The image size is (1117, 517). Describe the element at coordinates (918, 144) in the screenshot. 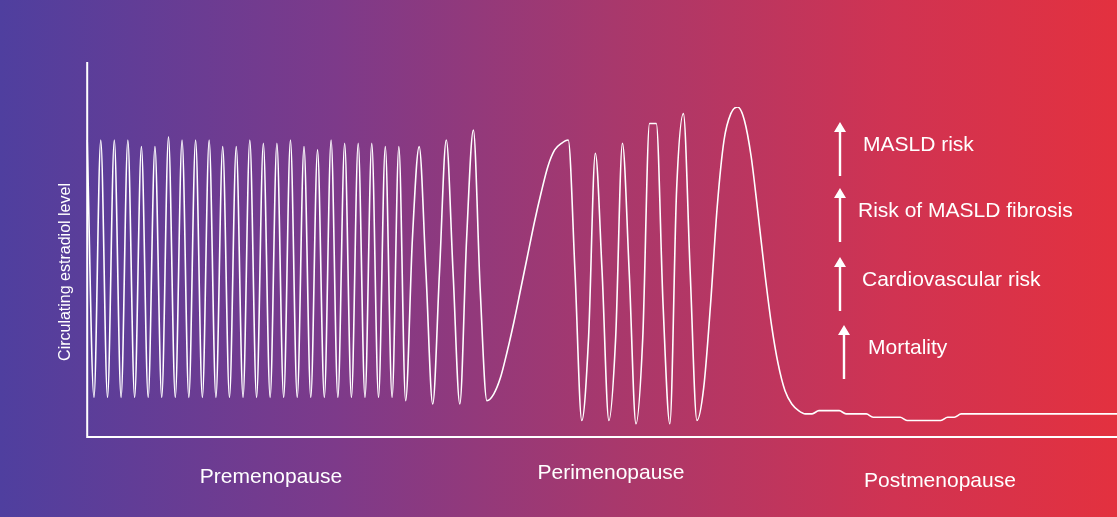

I see `annotation: MASLD risk` at that location.